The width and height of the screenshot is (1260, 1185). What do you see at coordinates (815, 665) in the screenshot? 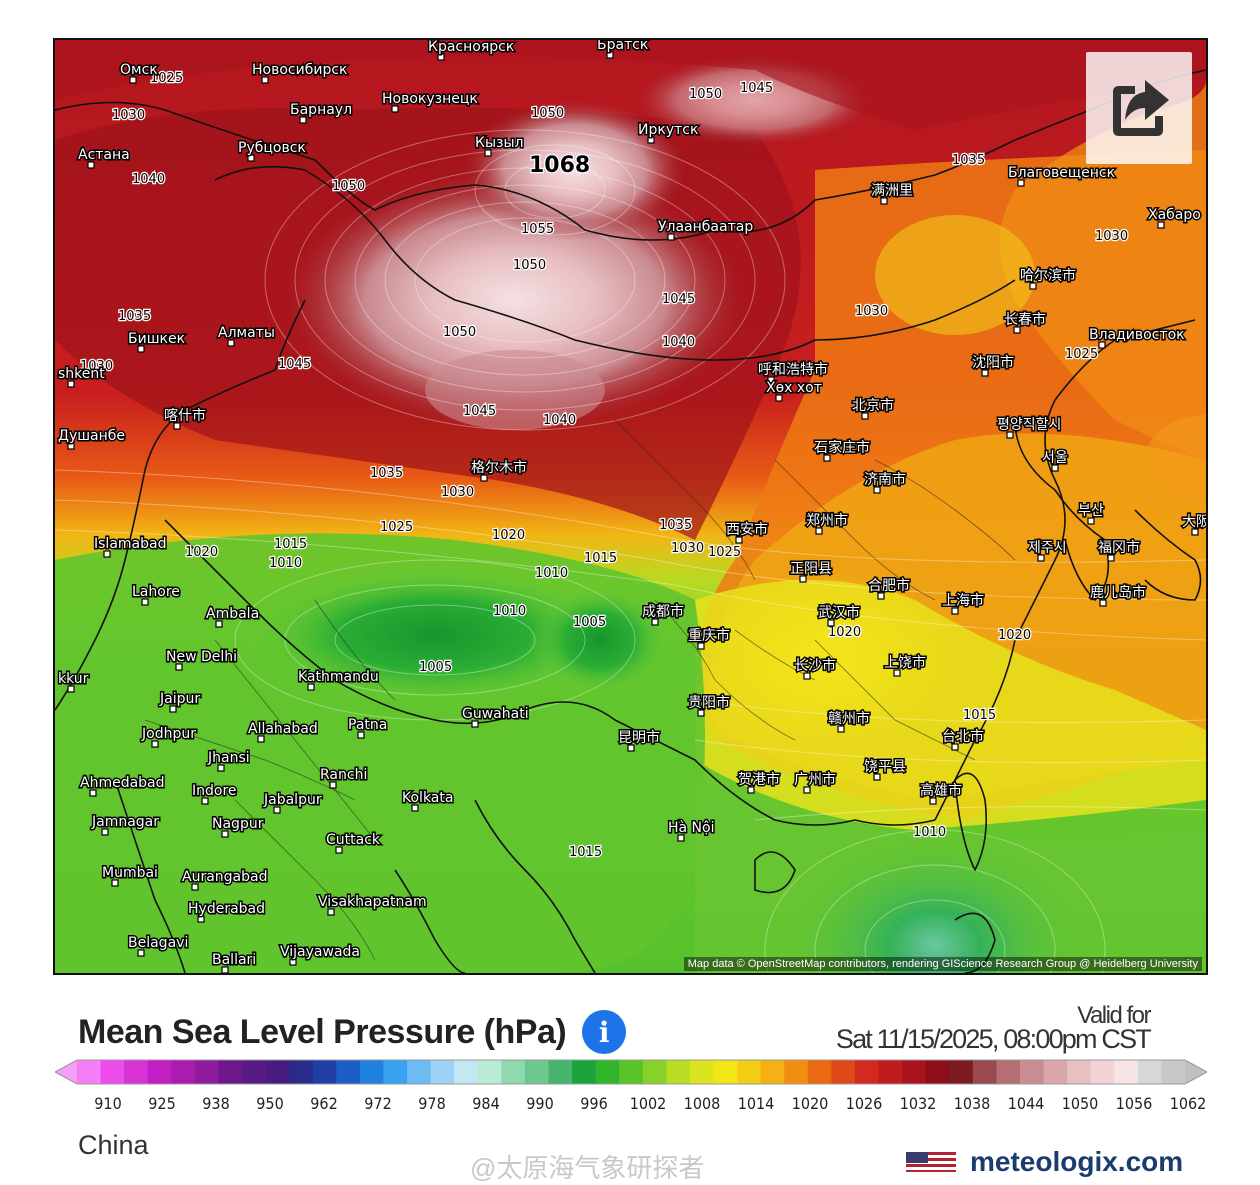
I see `city-name: 长沙市` at bounding box center [815, 665].